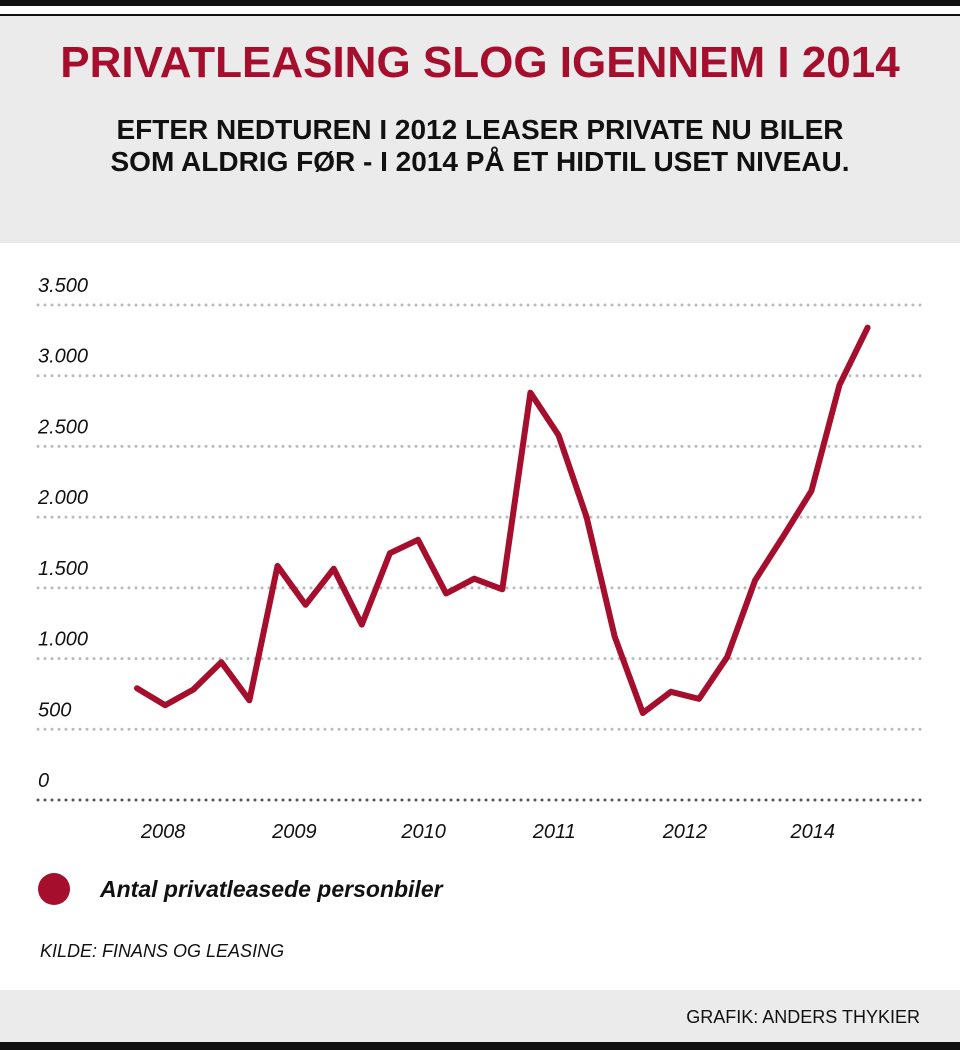  I want to click on y-tick-label: 1.500, so click(63, 569).